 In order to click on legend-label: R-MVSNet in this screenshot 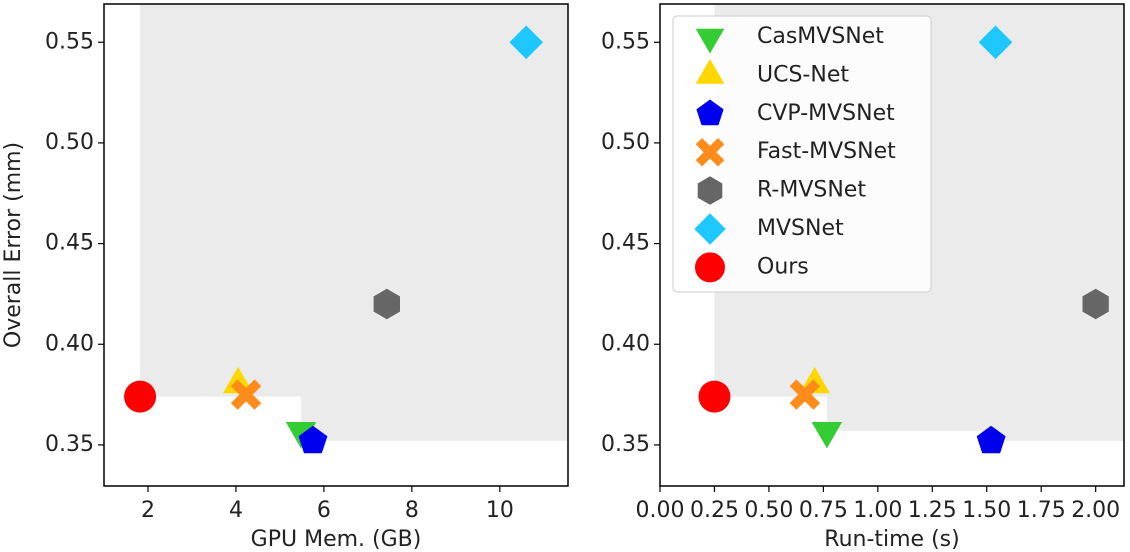, I will do `click(811, 190)`.